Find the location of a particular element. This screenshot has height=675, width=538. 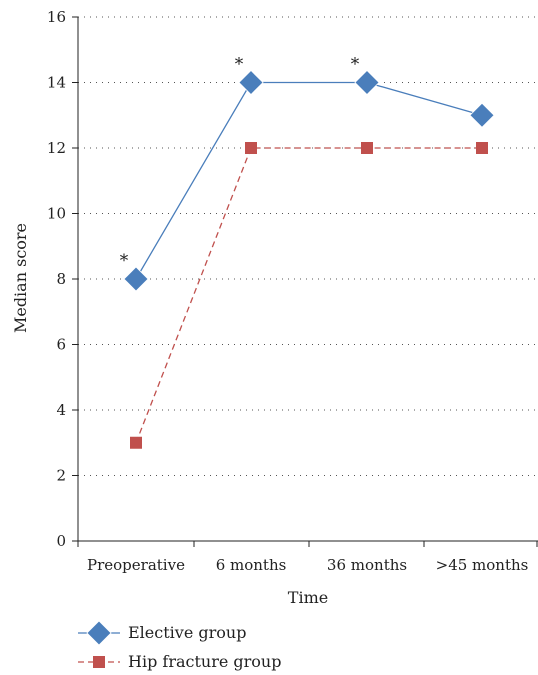

x-tick-label: 36 months is located at coordinates (367, 565).